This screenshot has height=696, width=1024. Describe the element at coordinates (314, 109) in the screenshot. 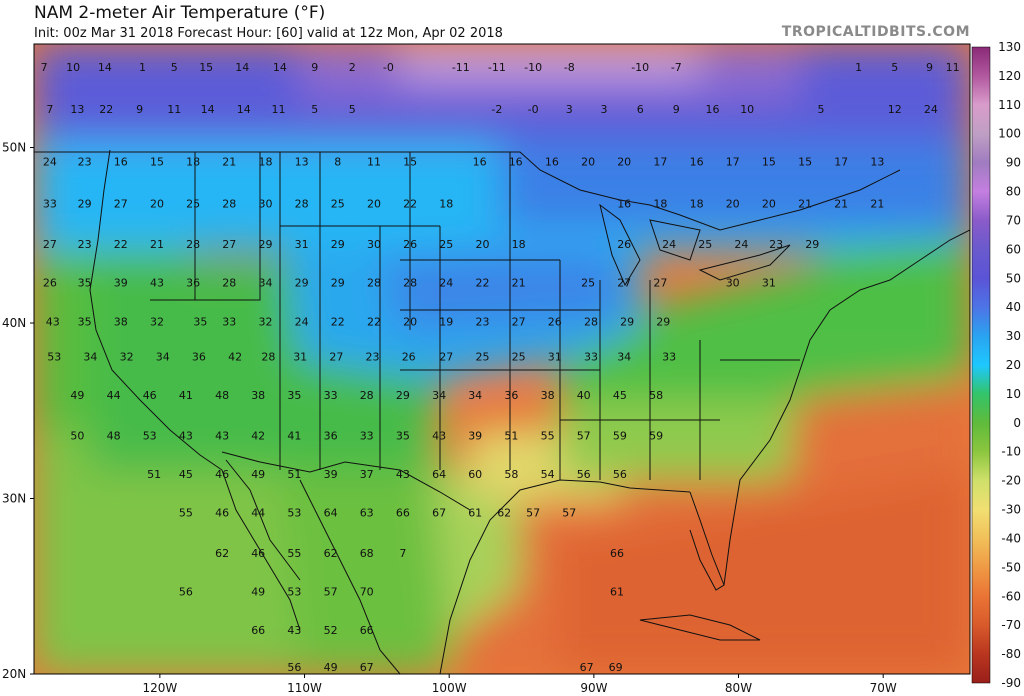

I see `station-value: 5` at that location.